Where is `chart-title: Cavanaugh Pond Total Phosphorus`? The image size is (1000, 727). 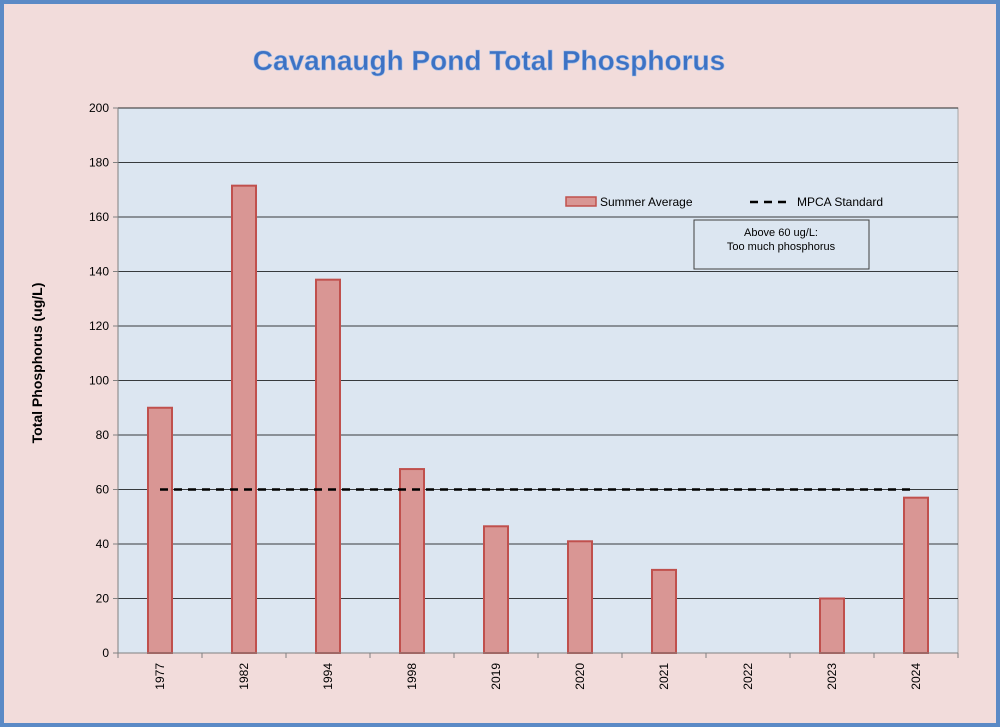 chart-title: Cavanaugh Pond Total Phosphorus is located at coordinates (489, 60).